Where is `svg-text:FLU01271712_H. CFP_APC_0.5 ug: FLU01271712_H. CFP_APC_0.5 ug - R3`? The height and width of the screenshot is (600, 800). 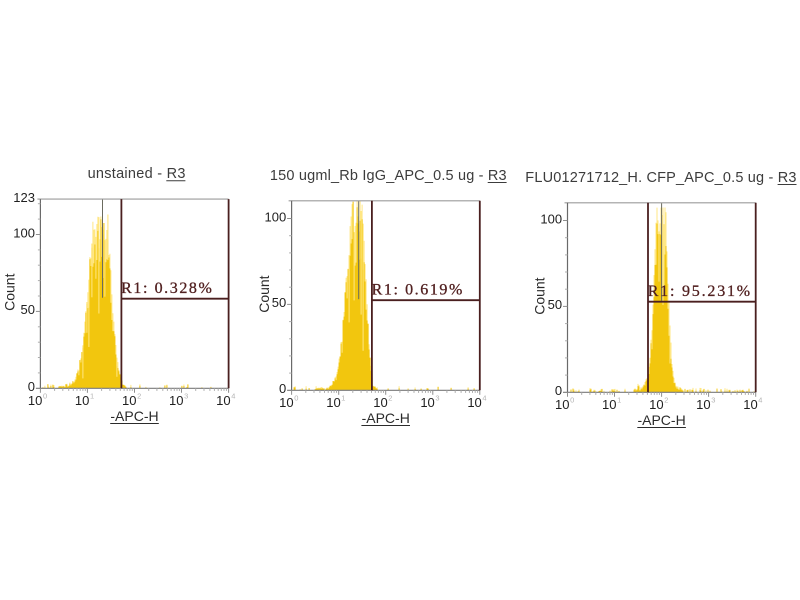 svg-text:FLU01271712_H. CFP_APC_0.5 ug: FLU01271712_H. CFP_APC_0.5 ug - R3 is located at coordinates (660, 178).